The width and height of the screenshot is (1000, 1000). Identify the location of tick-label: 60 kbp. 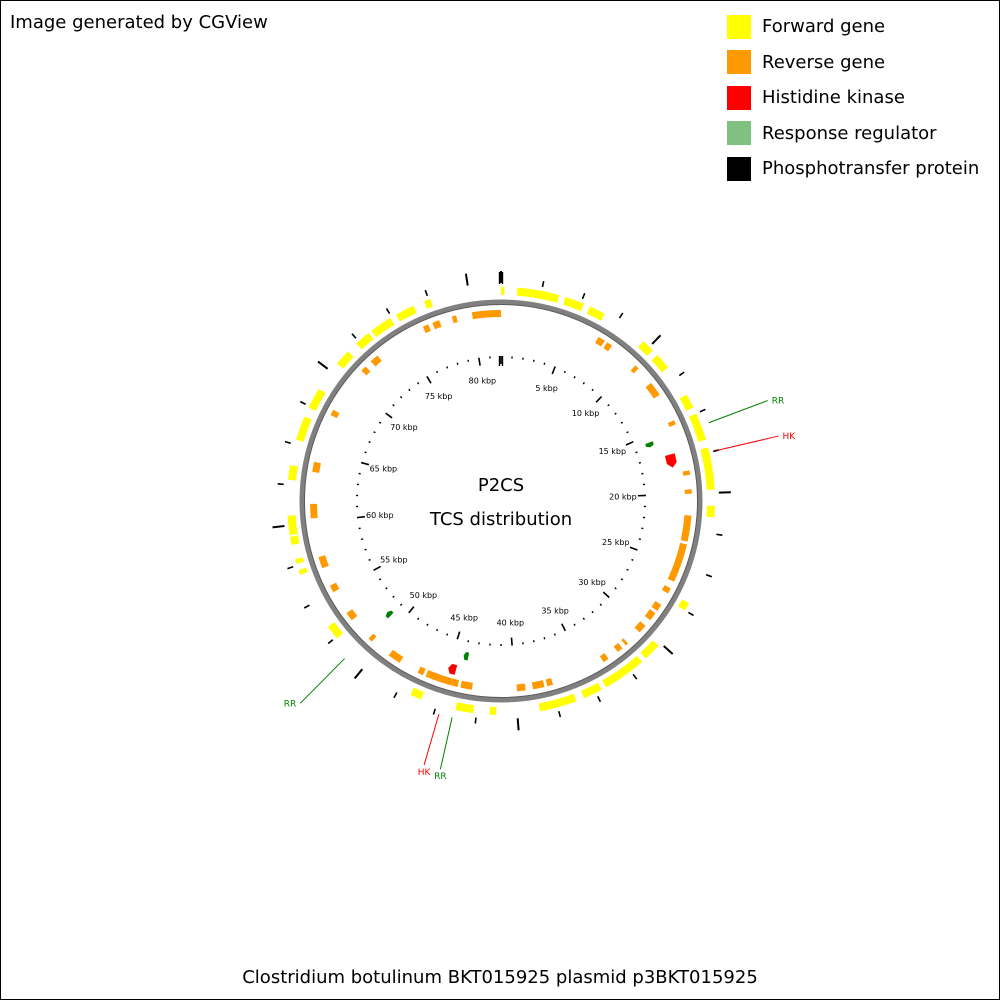
(380, 515).